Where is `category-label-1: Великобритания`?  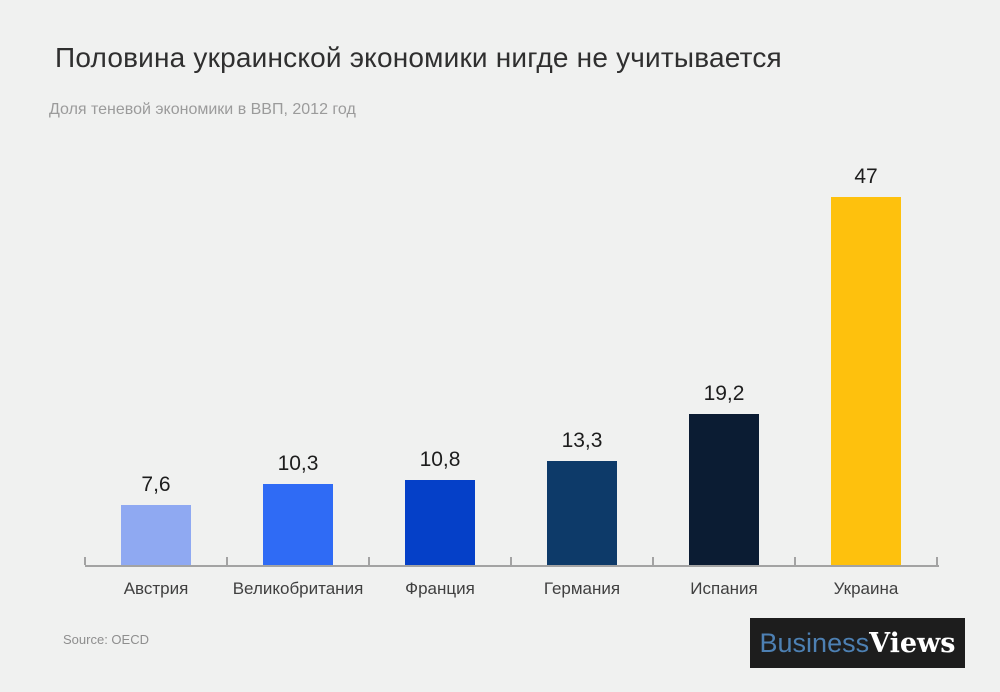
category-label-1: Великобритания is located at coordinates (298, 588).